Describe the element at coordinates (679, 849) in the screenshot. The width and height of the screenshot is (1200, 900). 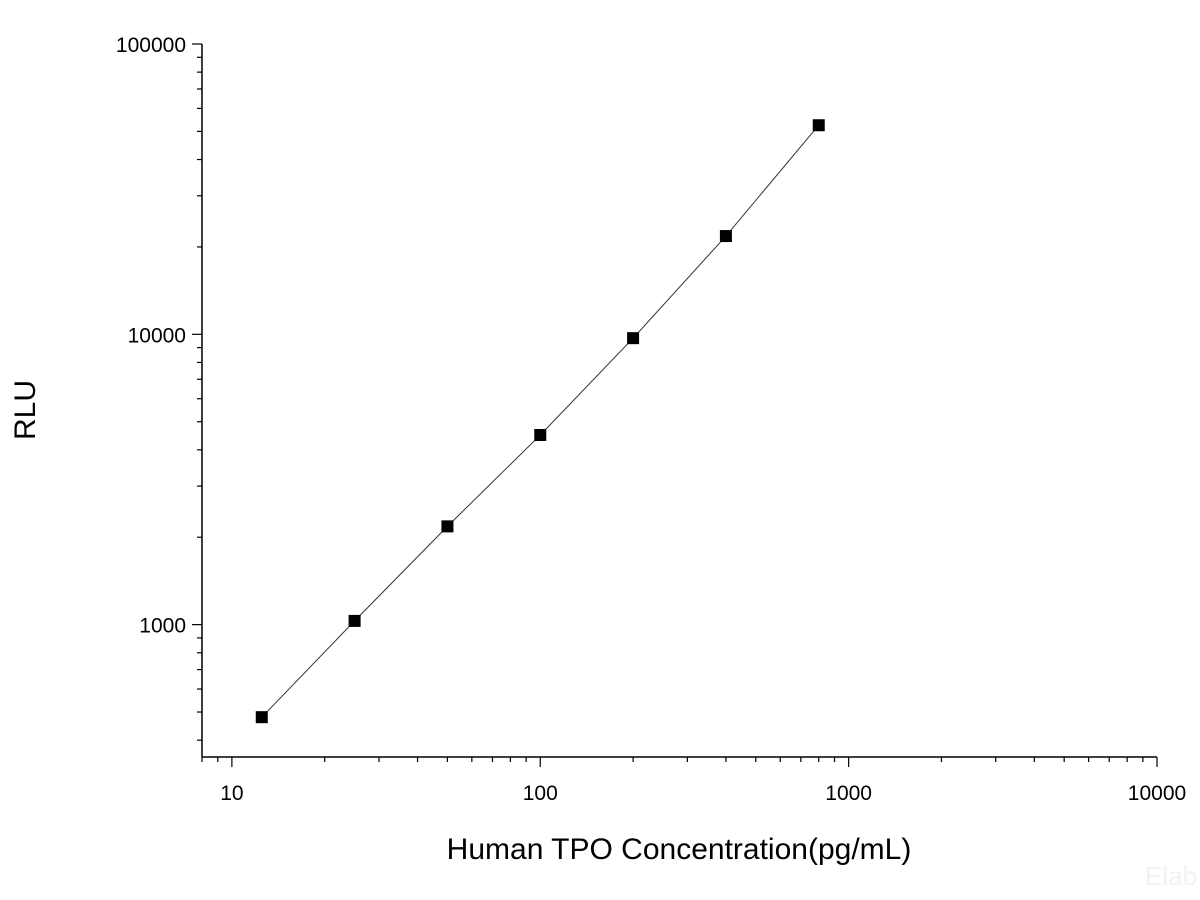
I see `x-axis-title: Human TPO Concentration(pg/mL)` at that location.